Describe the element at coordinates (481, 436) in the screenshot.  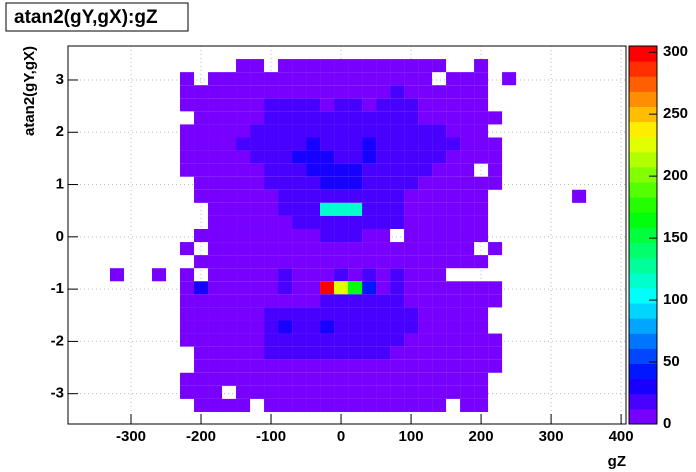
I see `x-tick-label: 200` at that location.